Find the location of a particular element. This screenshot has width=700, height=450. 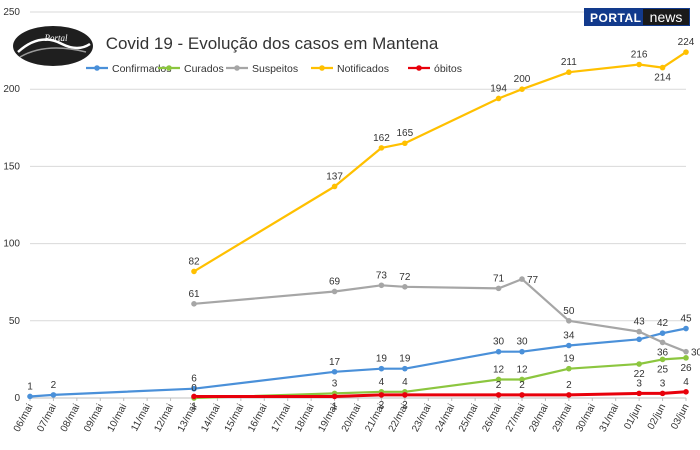

data-label-notificados: 200 is located at coordinates (522, 79).